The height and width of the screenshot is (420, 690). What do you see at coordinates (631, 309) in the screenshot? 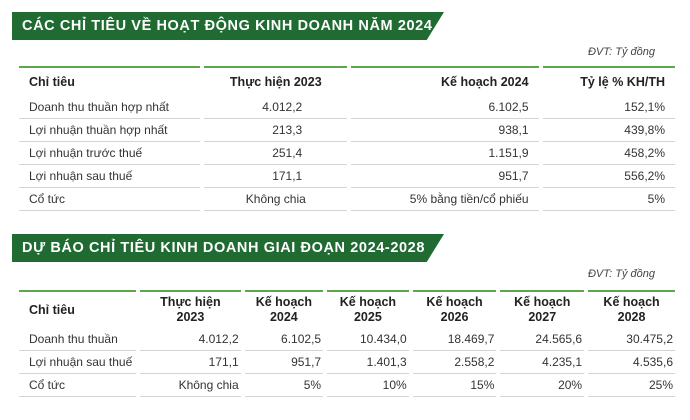
I see `header-ke-hoach-2028: Kế hoạch 2028` at bounding box center [631, 309].